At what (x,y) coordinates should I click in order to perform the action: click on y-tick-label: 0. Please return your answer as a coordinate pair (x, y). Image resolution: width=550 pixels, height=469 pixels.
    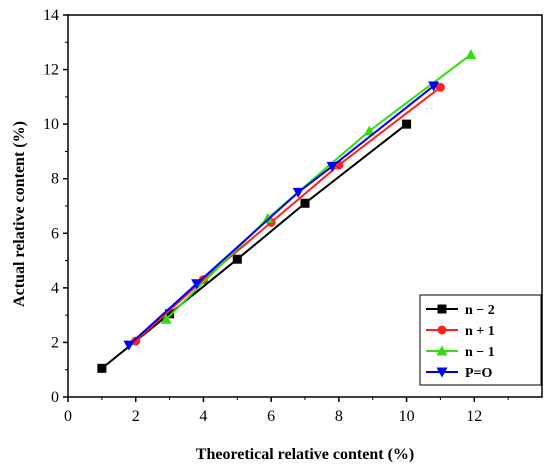
    Looking at the image, I should click on (55, 397).